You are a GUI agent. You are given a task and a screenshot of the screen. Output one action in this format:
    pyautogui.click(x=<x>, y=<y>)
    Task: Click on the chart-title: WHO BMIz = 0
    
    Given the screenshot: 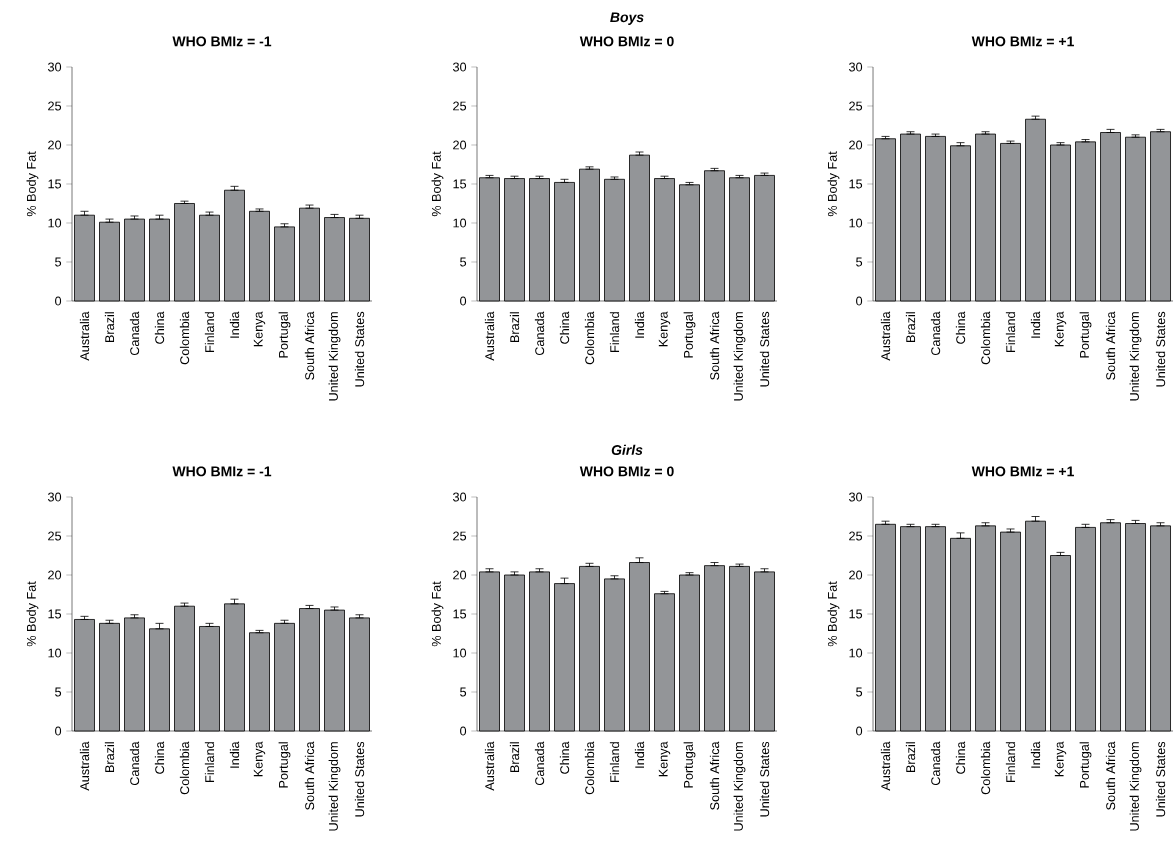 What is the action you would take?
    pyautogui.click(x=626, y=41)
    